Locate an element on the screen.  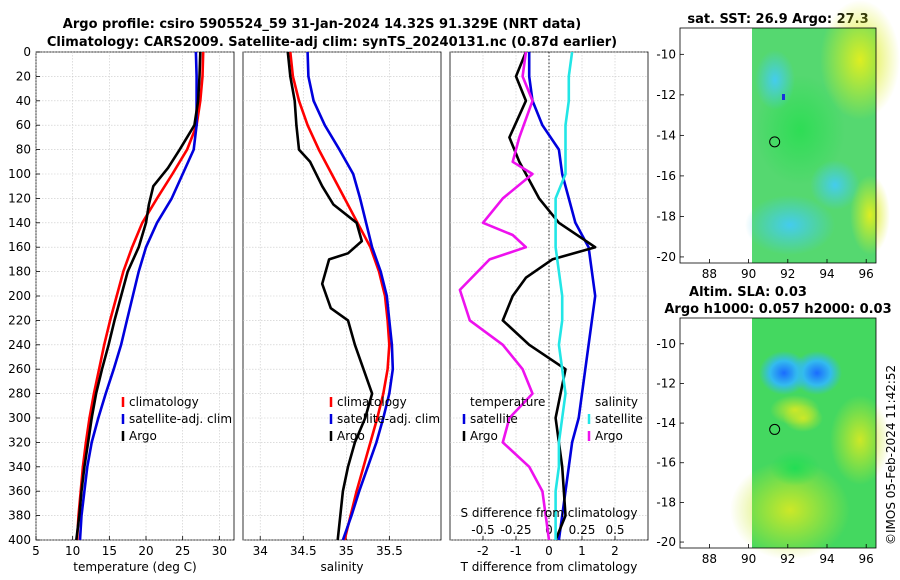
y-tick-label: 220 is located at coordinates (19, 320).